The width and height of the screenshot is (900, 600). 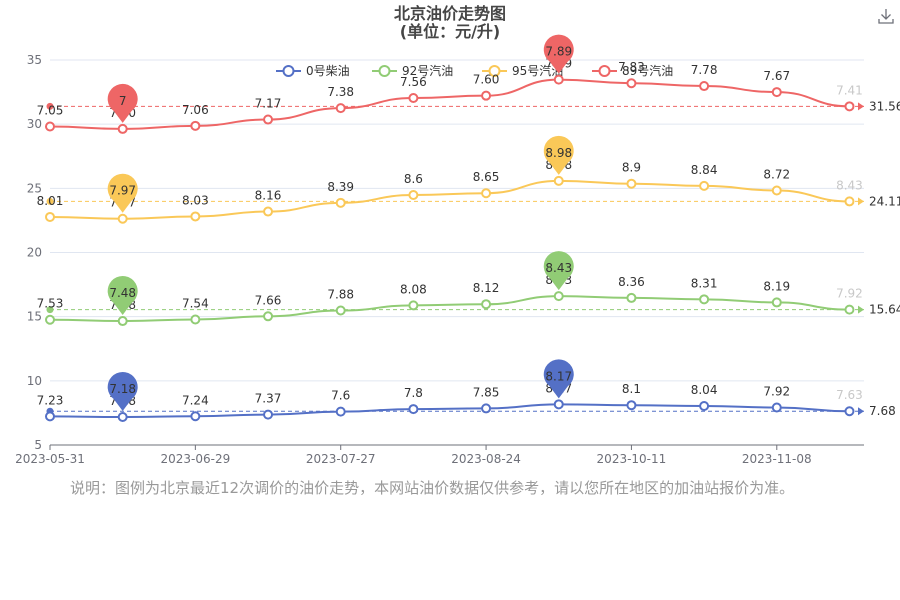 What do you see at coordinates (328, 71) in the screenshot?
I see `legend-label: 0号柴油` at bounding box center [328, 71].